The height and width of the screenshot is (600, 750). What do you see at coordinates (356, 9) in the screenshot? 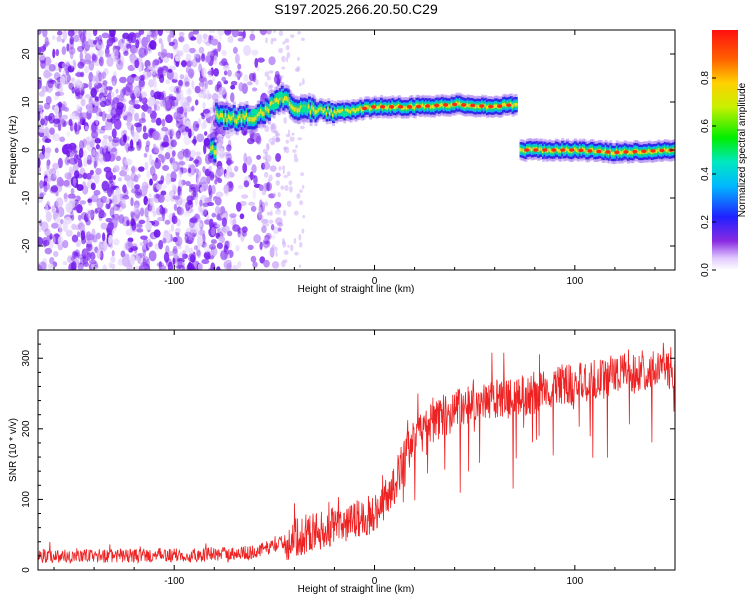
I see `chart-title: S197.2025.266.20.50.C29` at bounding box center [356, 9].